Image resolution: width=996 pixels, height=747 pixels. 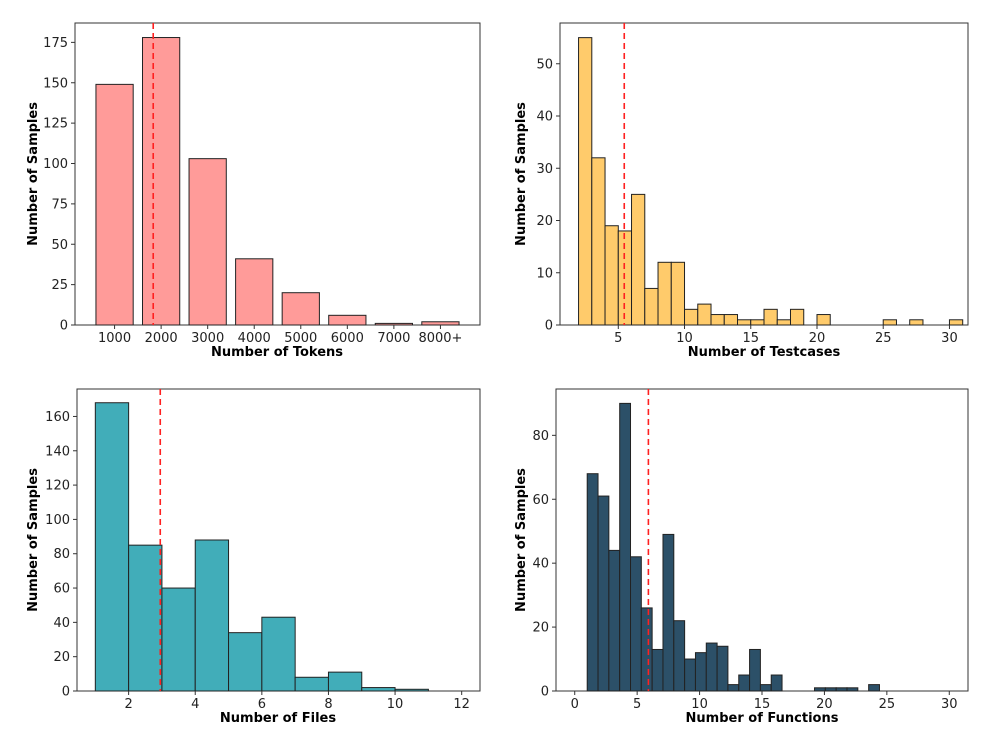 What do you see at coordinates (575, 704) in the screenshot?
I see `x-tick-label: 0` at bounding box center [575, 704].